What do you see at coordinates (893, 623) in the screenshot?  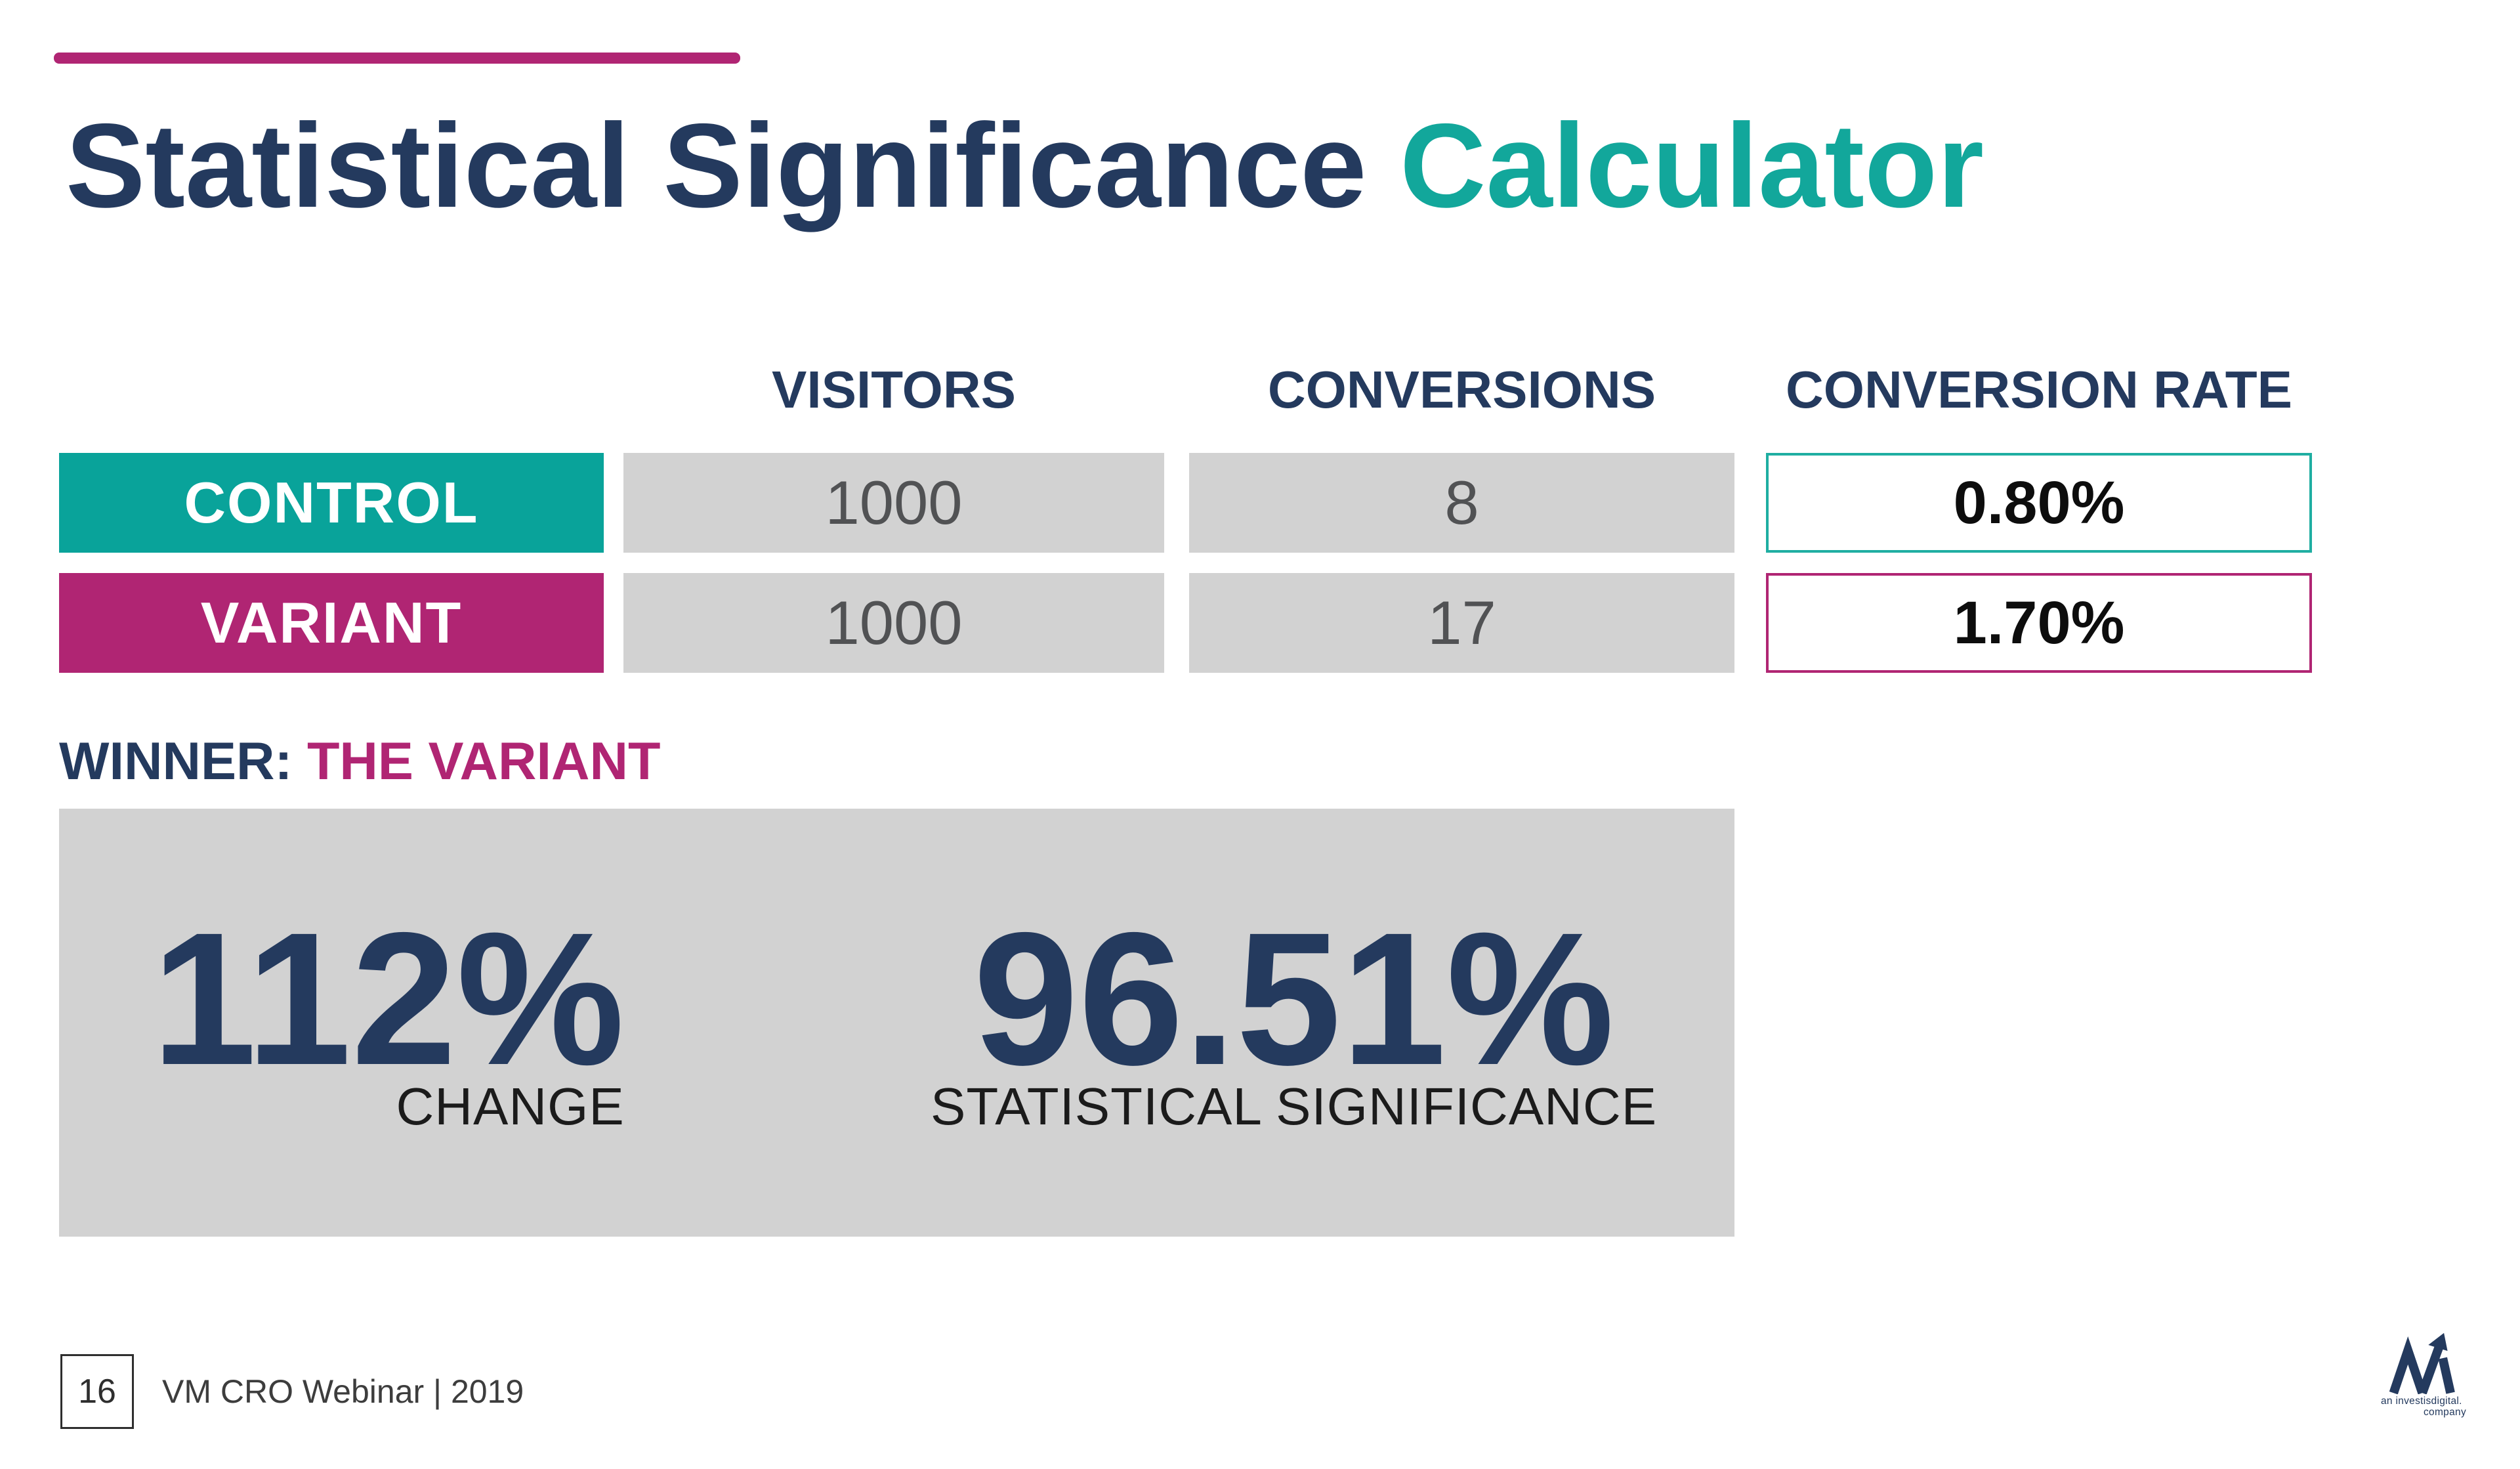 I see `variant-visitors-value: 1000` at bounding box center [893, 623].